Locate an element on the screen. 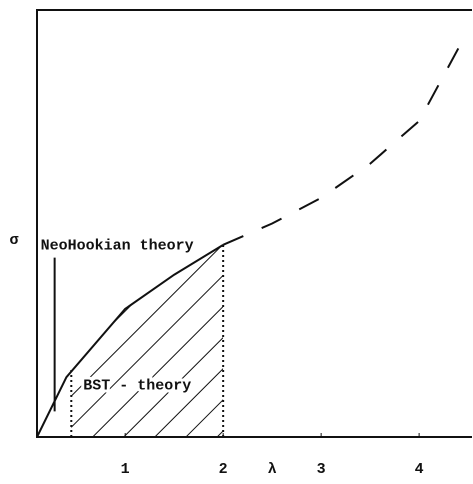 The width and height of the screenshot is (473, 484). y-axis-label: σ is located at coordinates (13, 240).